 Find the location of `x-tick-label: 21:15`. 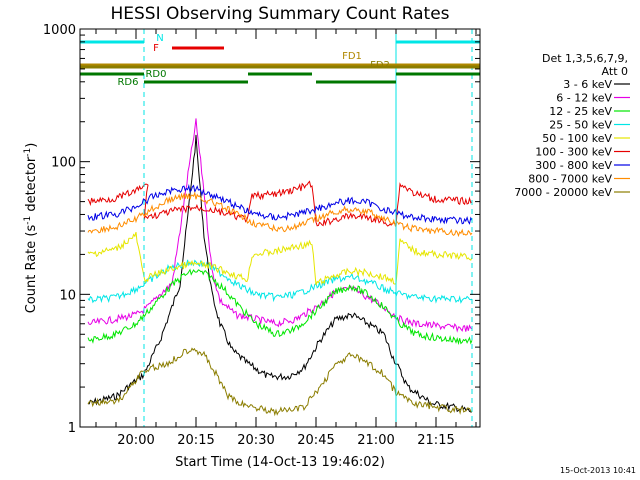

x-tick-label: 21:15 is located at coordinates (435, 440).